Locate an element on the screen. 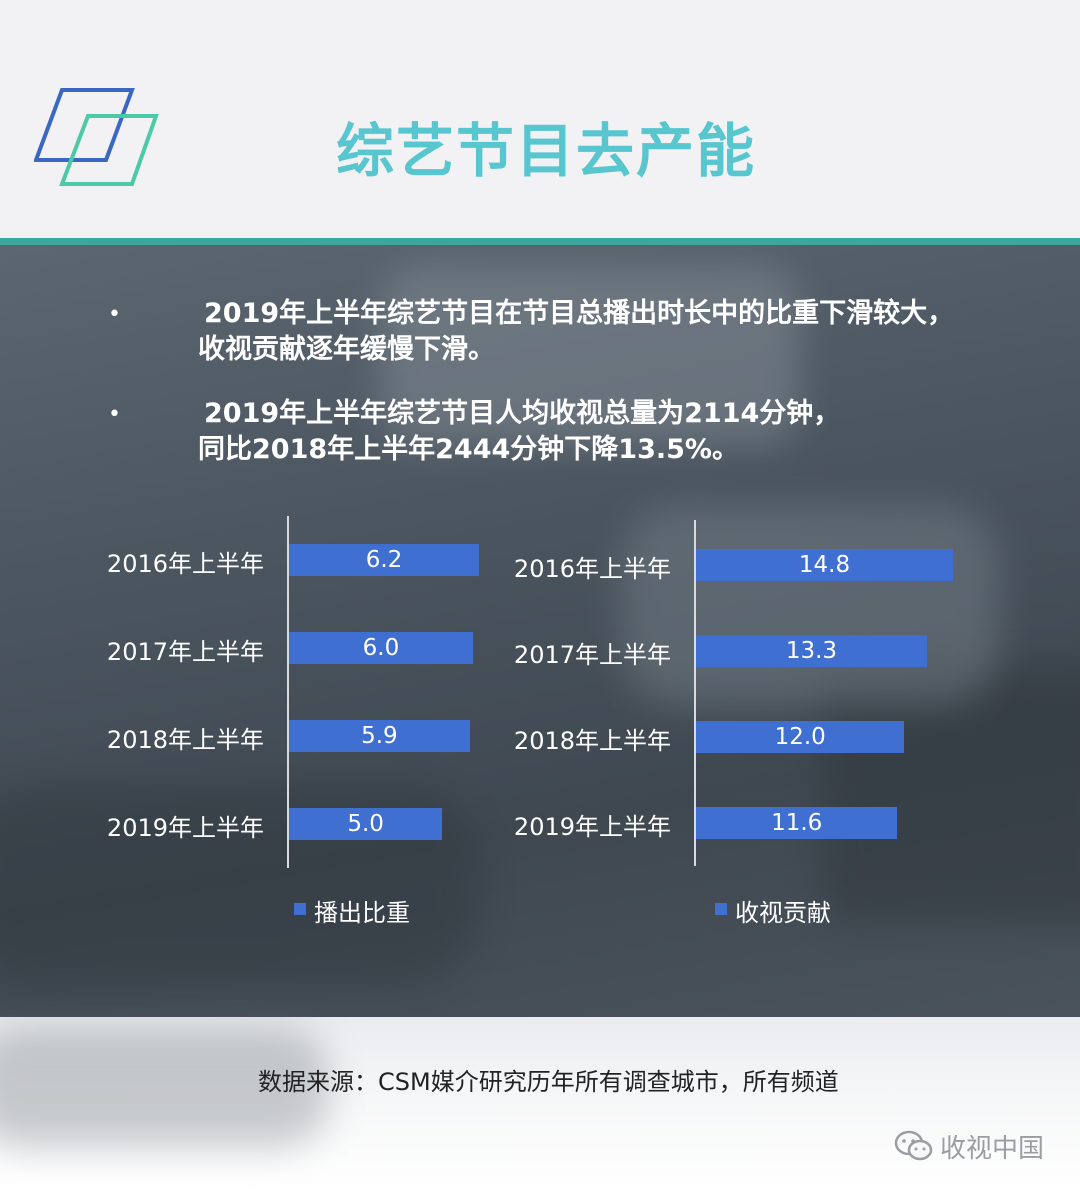 The height and width of the screenshot is (1193, 1080). bullet-1-line-2: 收视贡献逐年缓慢下滑。 is located at coordinates (346, 349).